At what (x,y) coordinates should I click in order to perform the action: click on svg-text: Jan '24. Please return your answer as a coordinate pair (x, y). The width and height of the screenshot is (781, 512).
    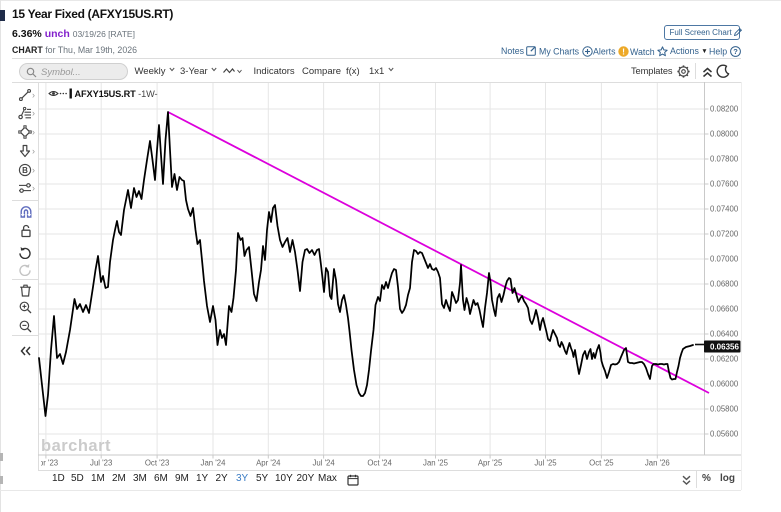
    Looking at the image, I should click on (214, 463).